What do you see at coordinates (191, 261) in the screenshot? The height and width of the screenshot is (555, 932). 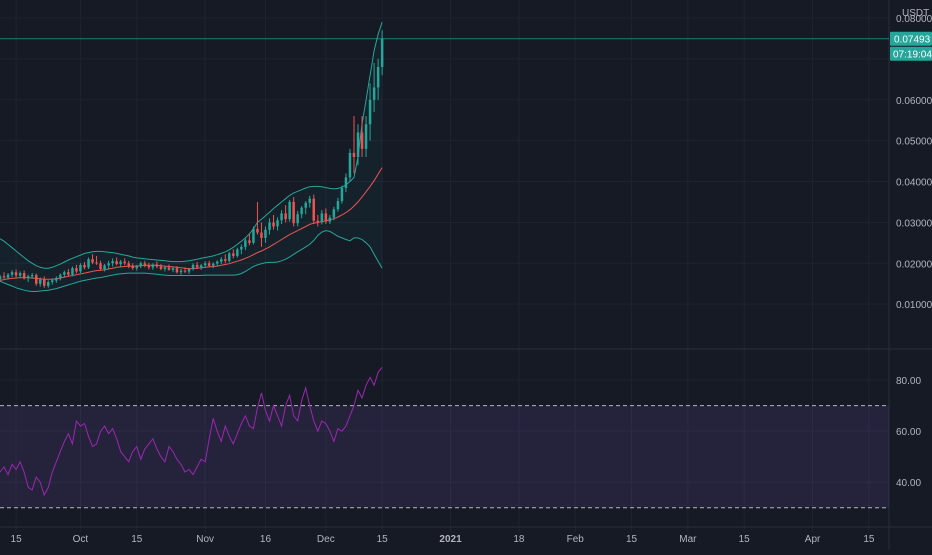 I see `bollinger-lower-line` at bounding box center [191, 261].